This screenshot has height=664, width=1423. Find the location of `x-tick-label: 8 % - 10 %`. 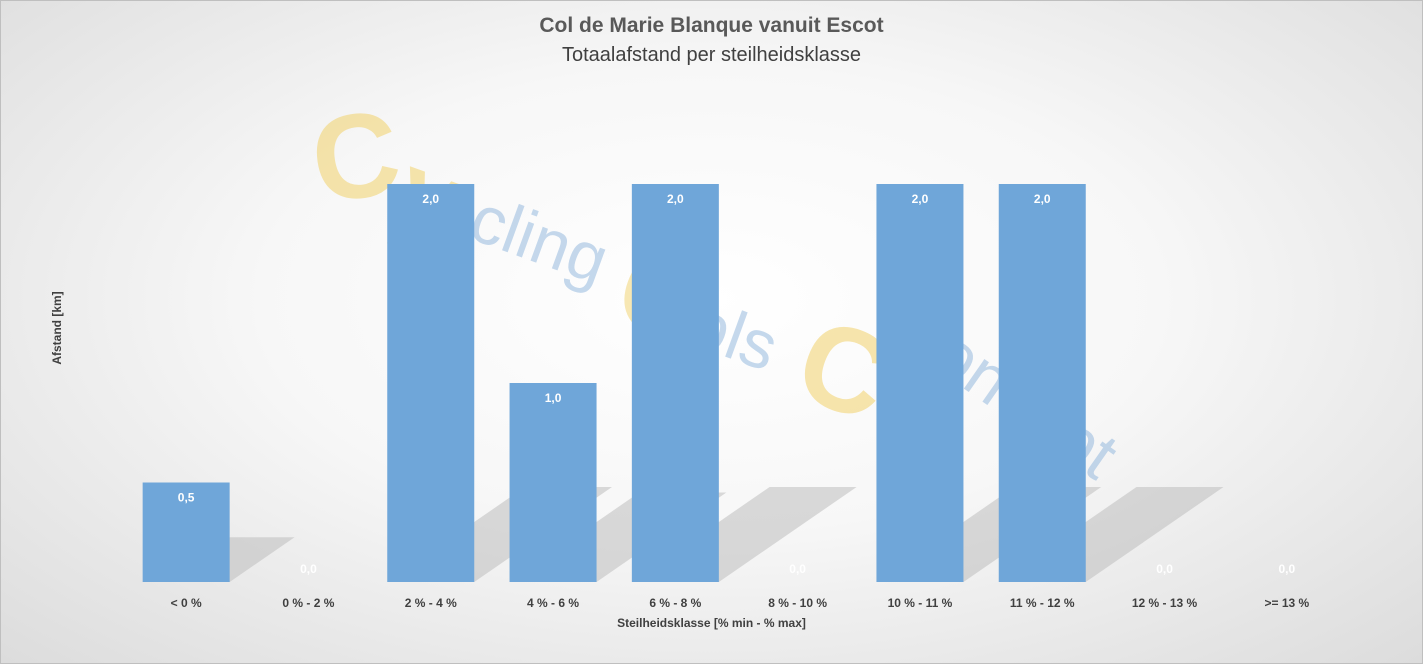

x-tick-label: 8 % - 10 % is located at coordinates (797, 603).